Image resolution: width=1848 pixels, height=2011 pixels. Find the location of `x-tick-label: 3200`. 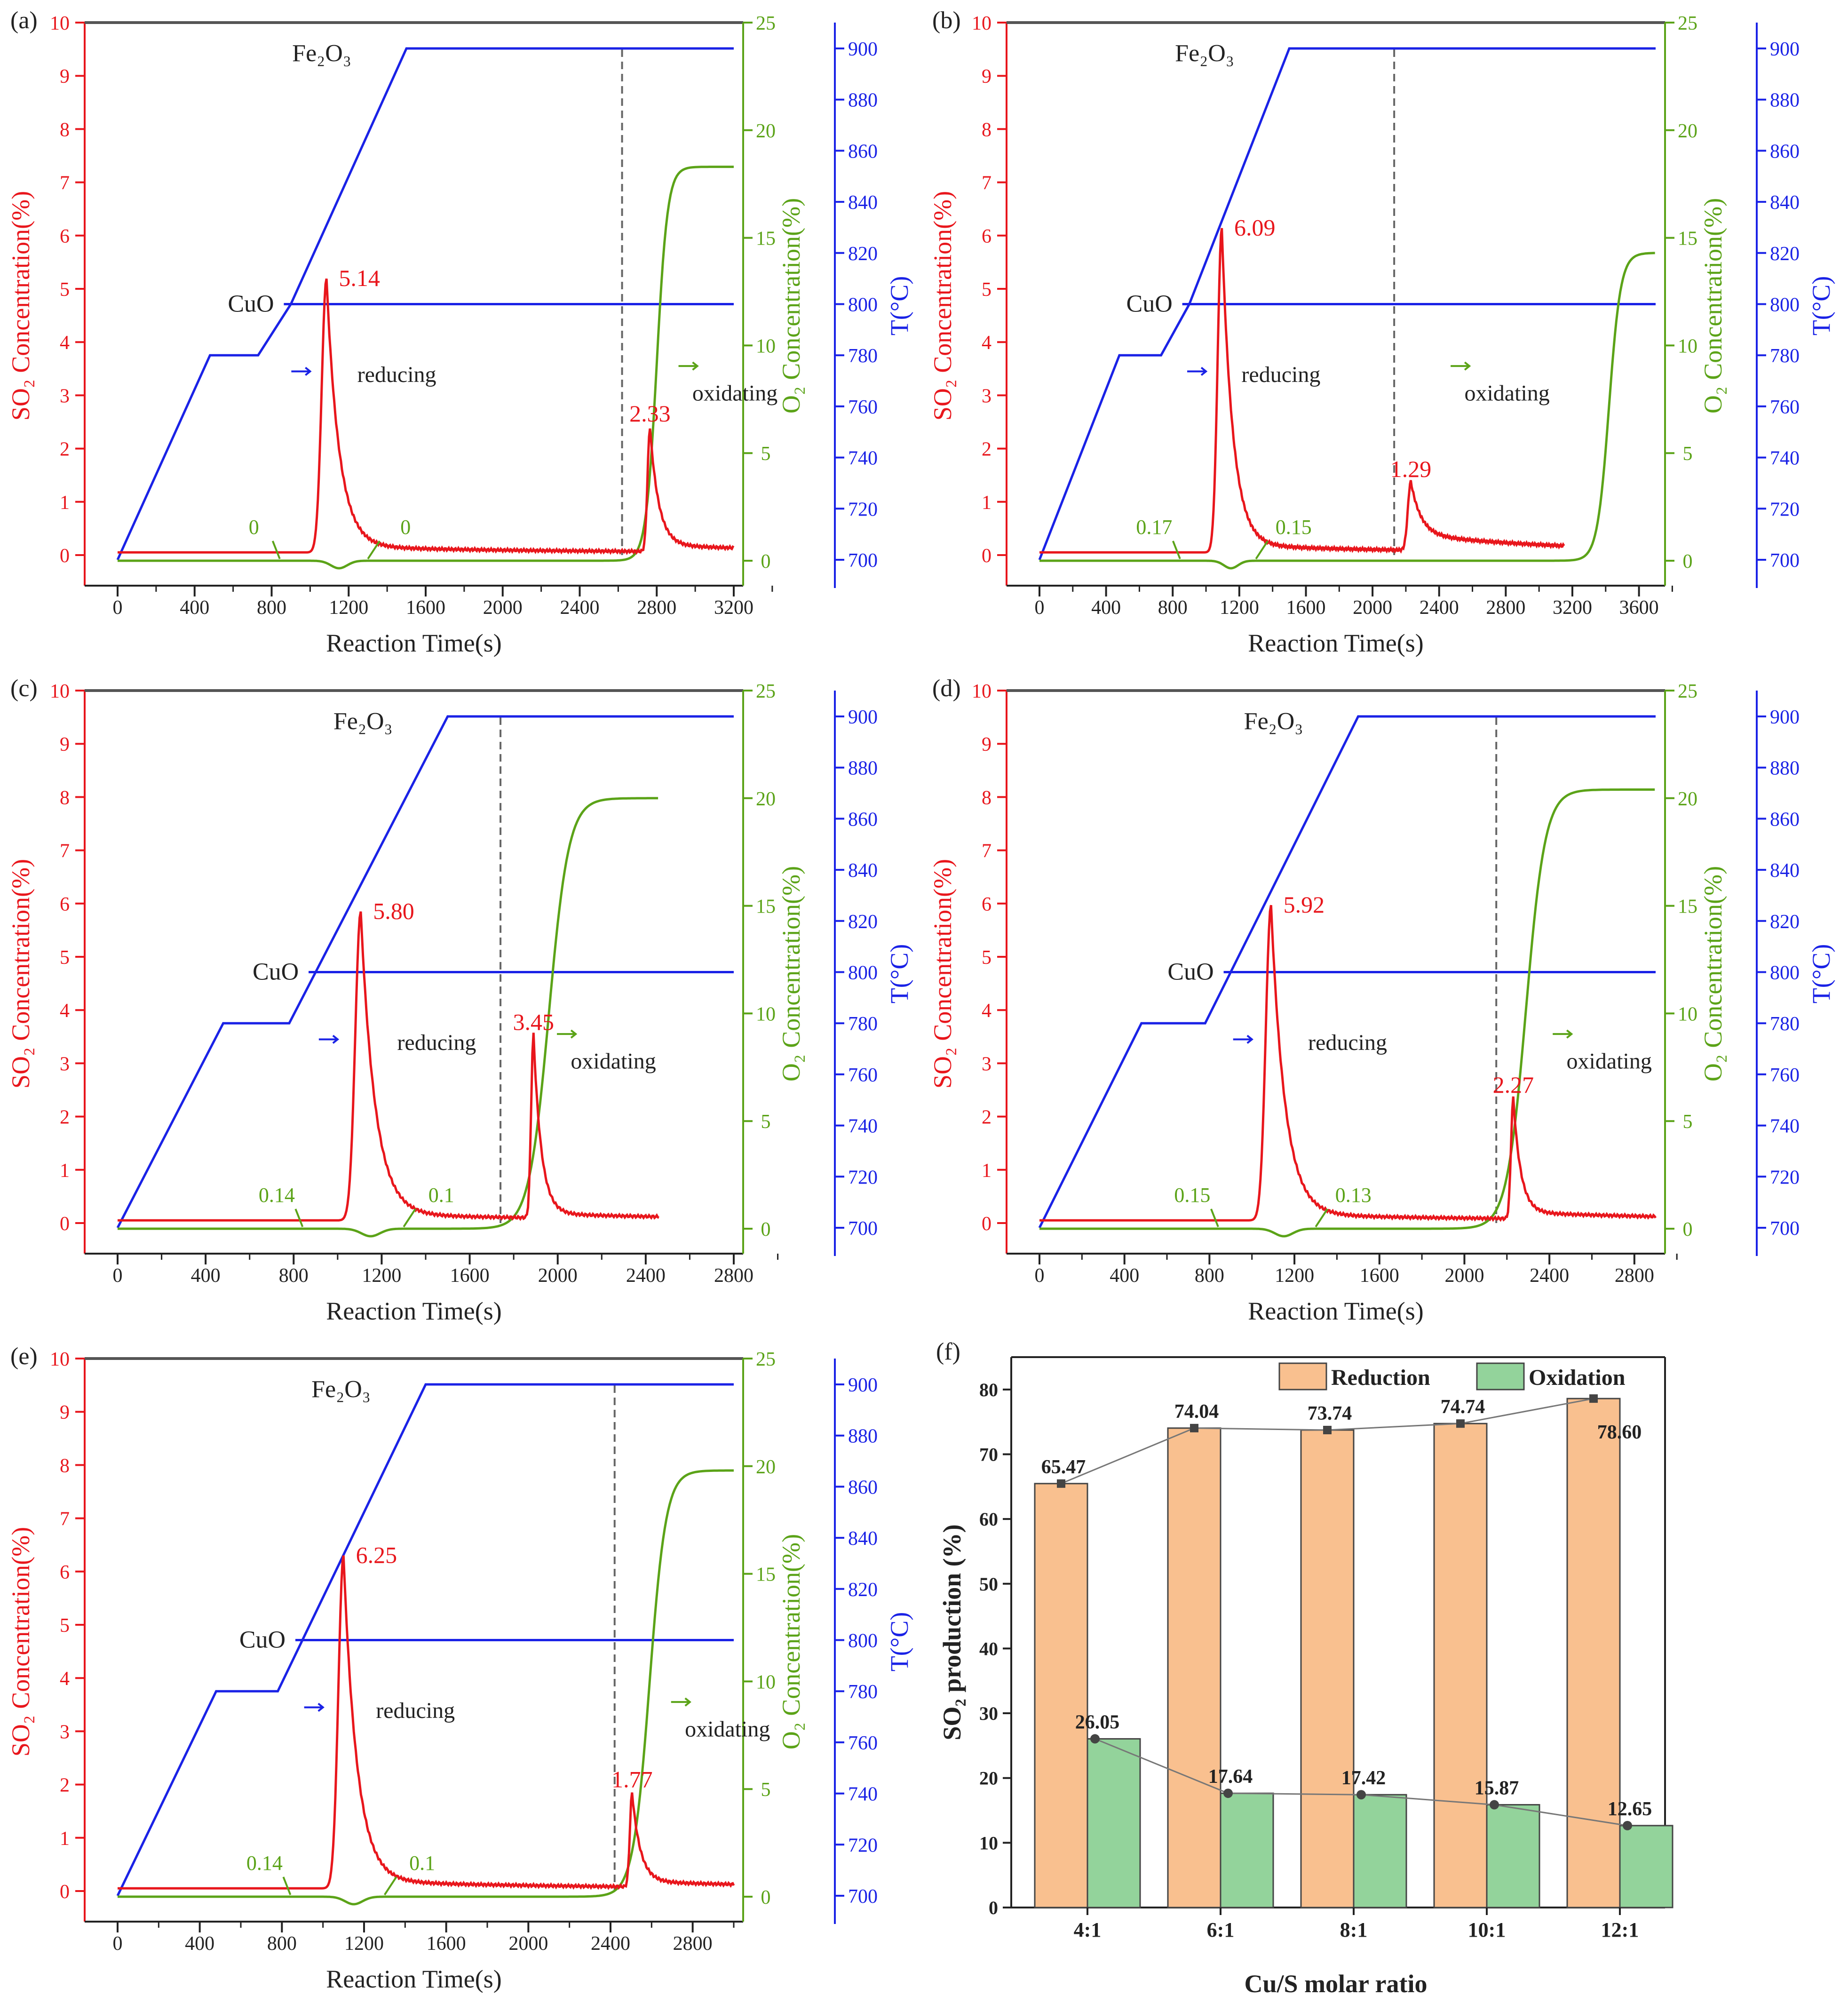

x-tick-label: 3200 is located at coordinates (1573, 608).